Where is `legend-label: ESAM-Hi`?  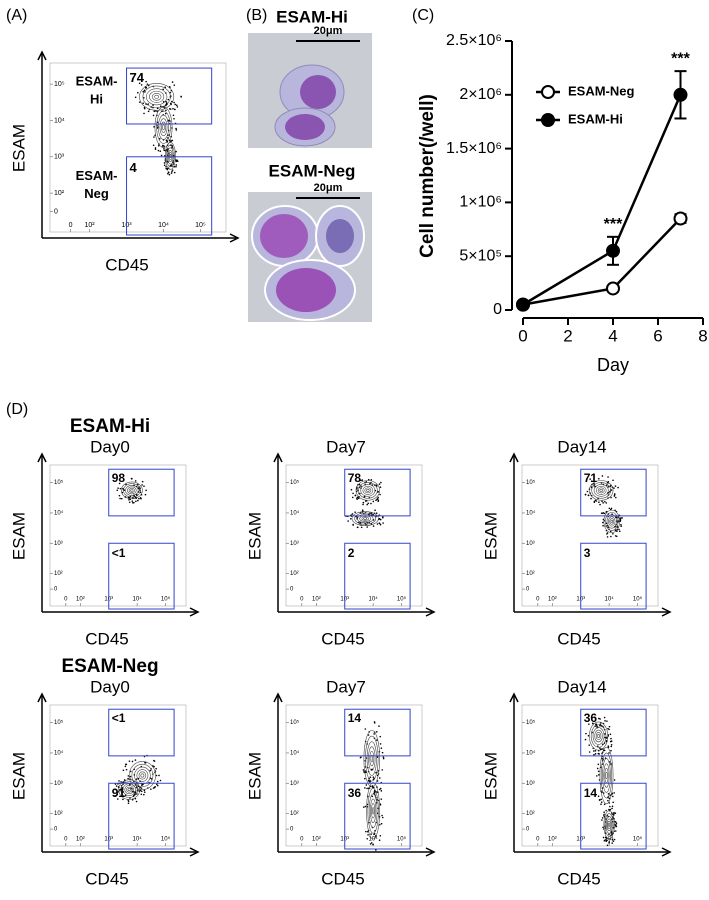 legend-label: ESAM-Hi is located at coordinates (595, 118).